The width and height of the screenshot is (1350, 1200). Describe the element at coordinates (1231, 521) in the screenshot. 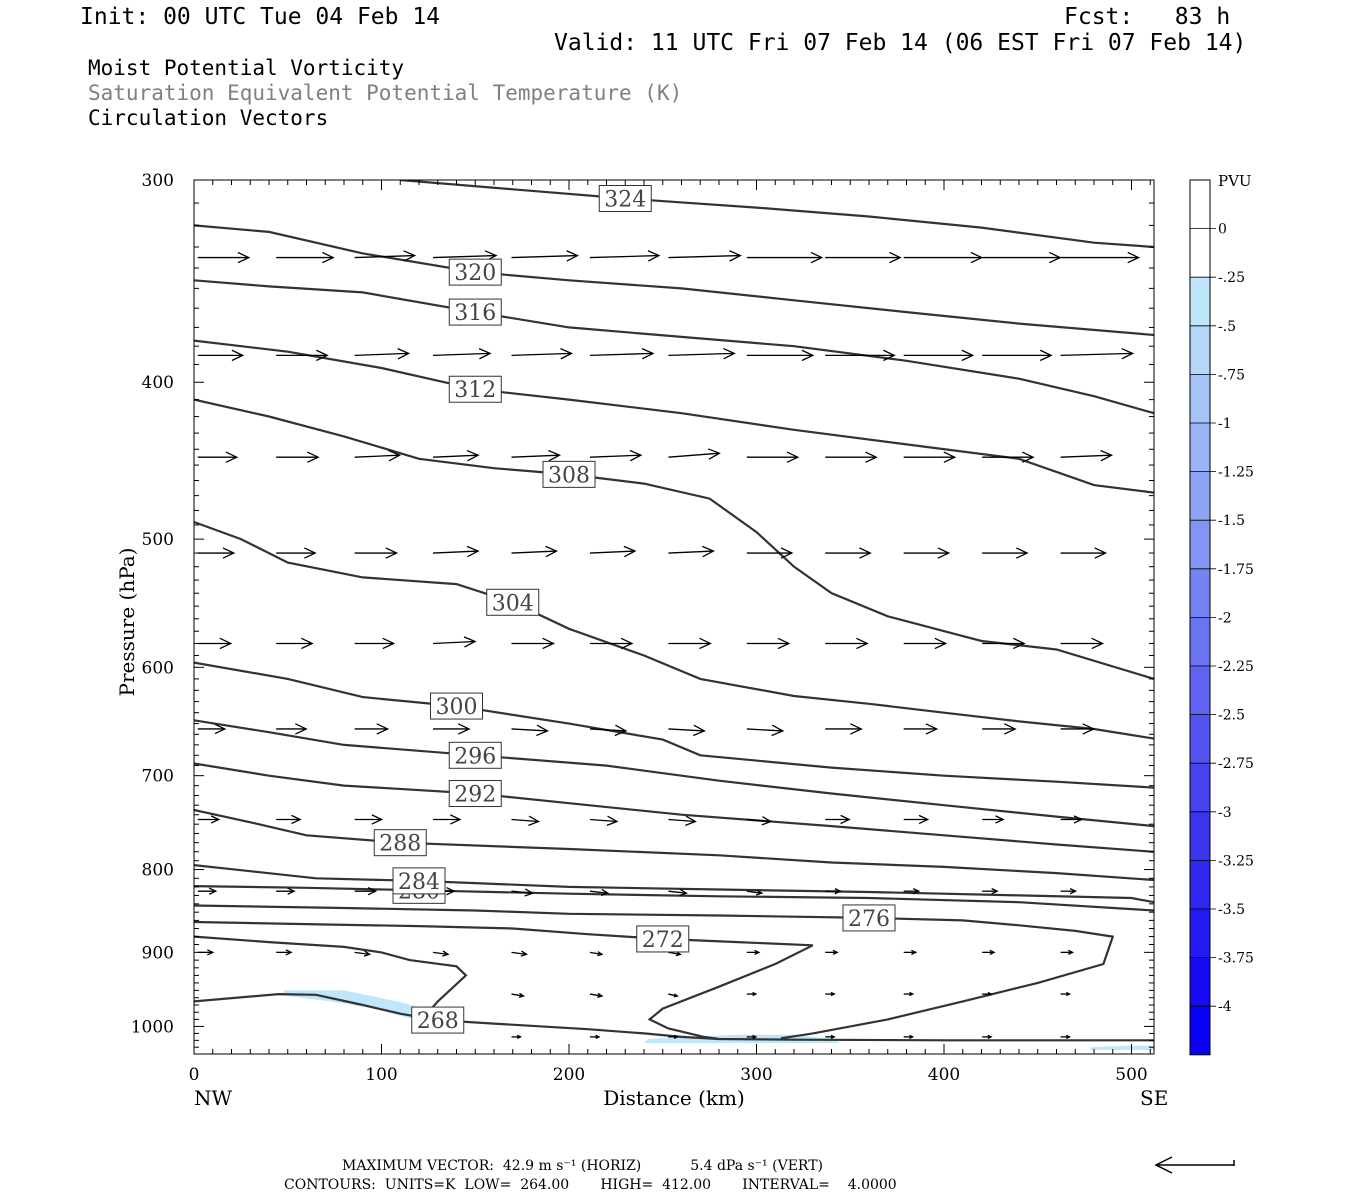

I see `colorbar-tick-label: -1.5` at that location.